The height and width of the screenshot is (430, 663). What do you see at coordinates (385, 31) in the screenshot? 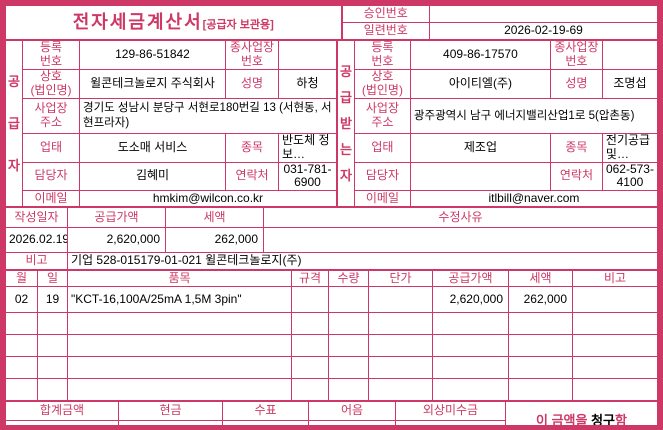
I see `serial-no-label: 일련번호` at bounding box center [385, 31].